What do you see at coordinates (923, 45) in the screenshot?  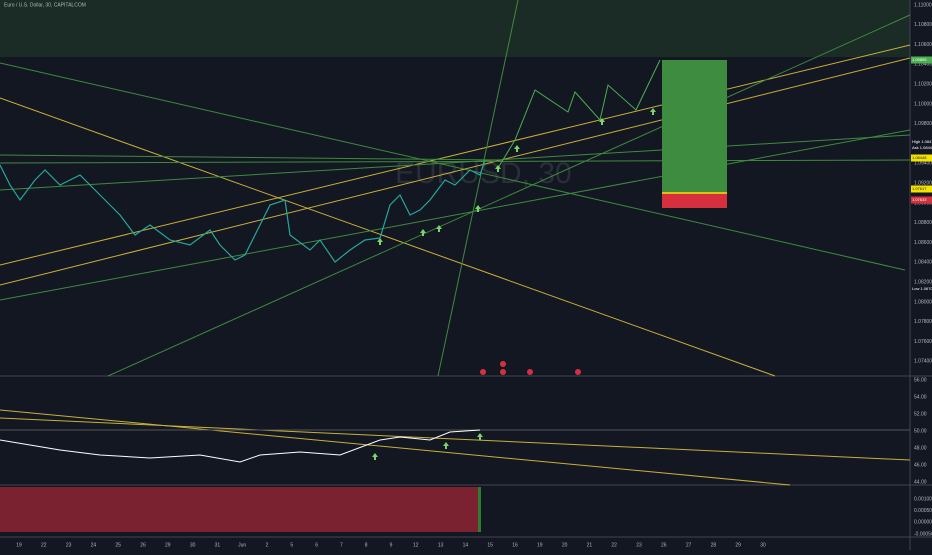 I see `price-label: 1.10600` at bounding box center [923, 45].